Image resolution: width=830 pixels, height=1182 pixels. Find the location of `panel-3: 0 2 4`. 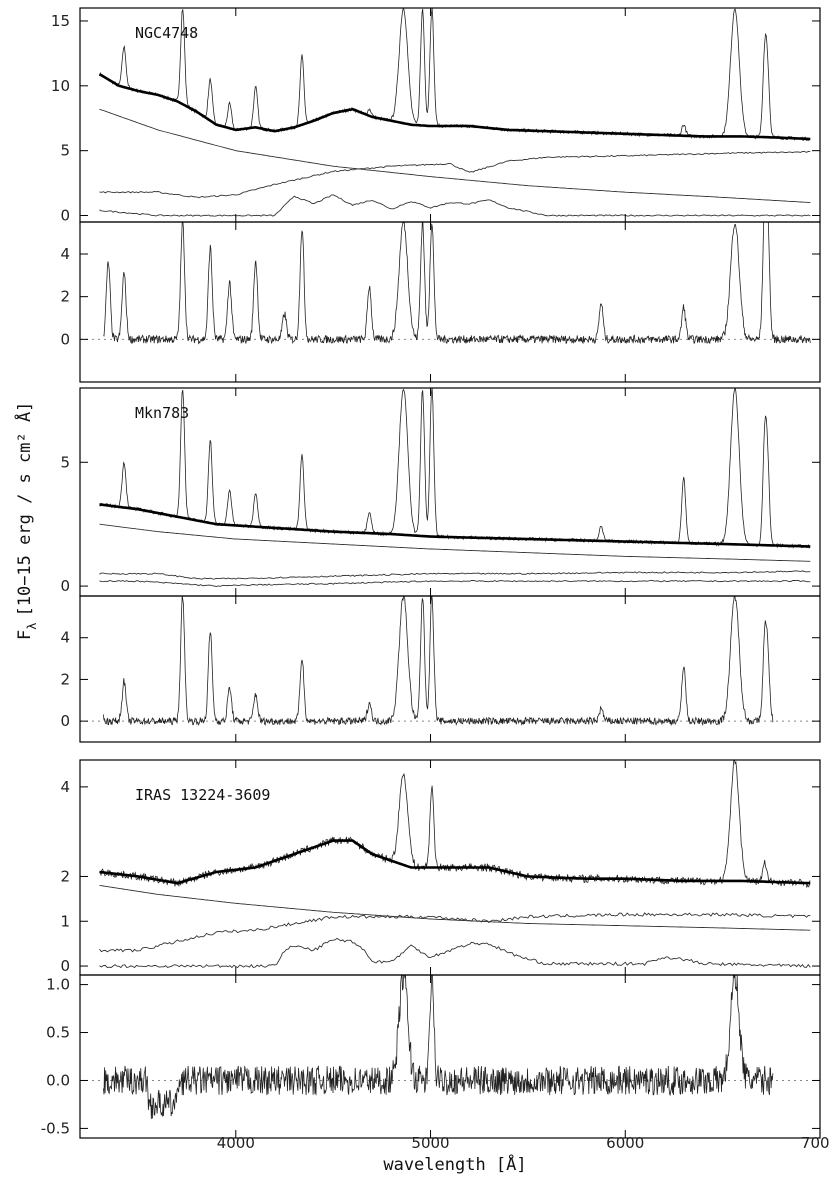

panel-3: 0 2 4 is located at coordinates (440, 669).